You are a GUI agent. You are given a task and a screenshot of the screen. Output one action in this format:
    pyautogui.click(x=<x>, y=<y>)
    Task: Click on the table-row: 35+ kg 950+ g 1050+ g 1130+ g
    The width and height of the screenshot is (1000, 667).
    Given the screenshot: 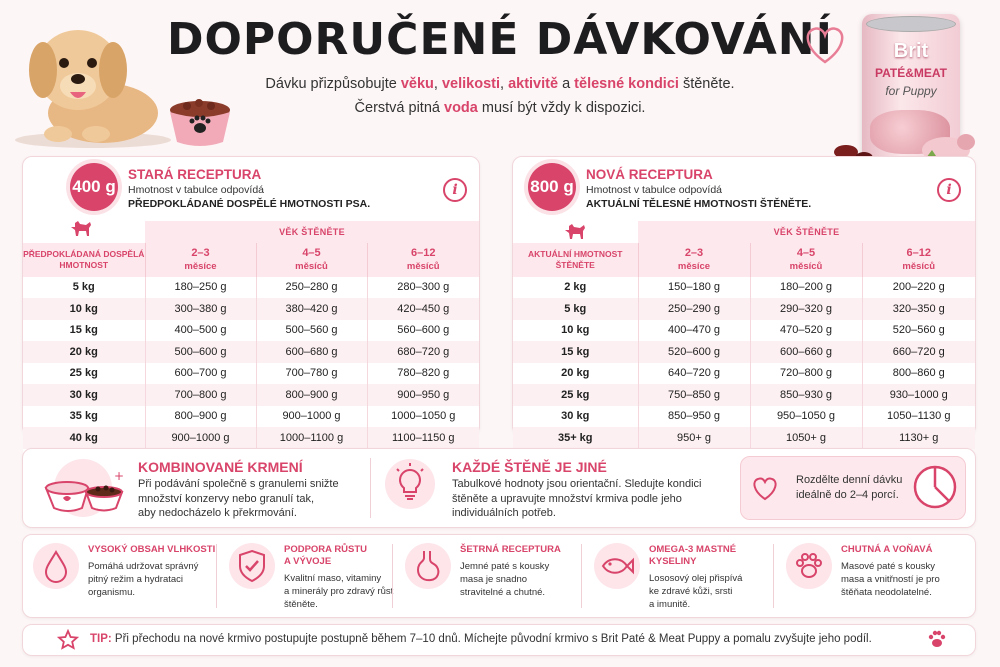 What is the action you would take?
    pyautogui.click(x=744, y=438)
    